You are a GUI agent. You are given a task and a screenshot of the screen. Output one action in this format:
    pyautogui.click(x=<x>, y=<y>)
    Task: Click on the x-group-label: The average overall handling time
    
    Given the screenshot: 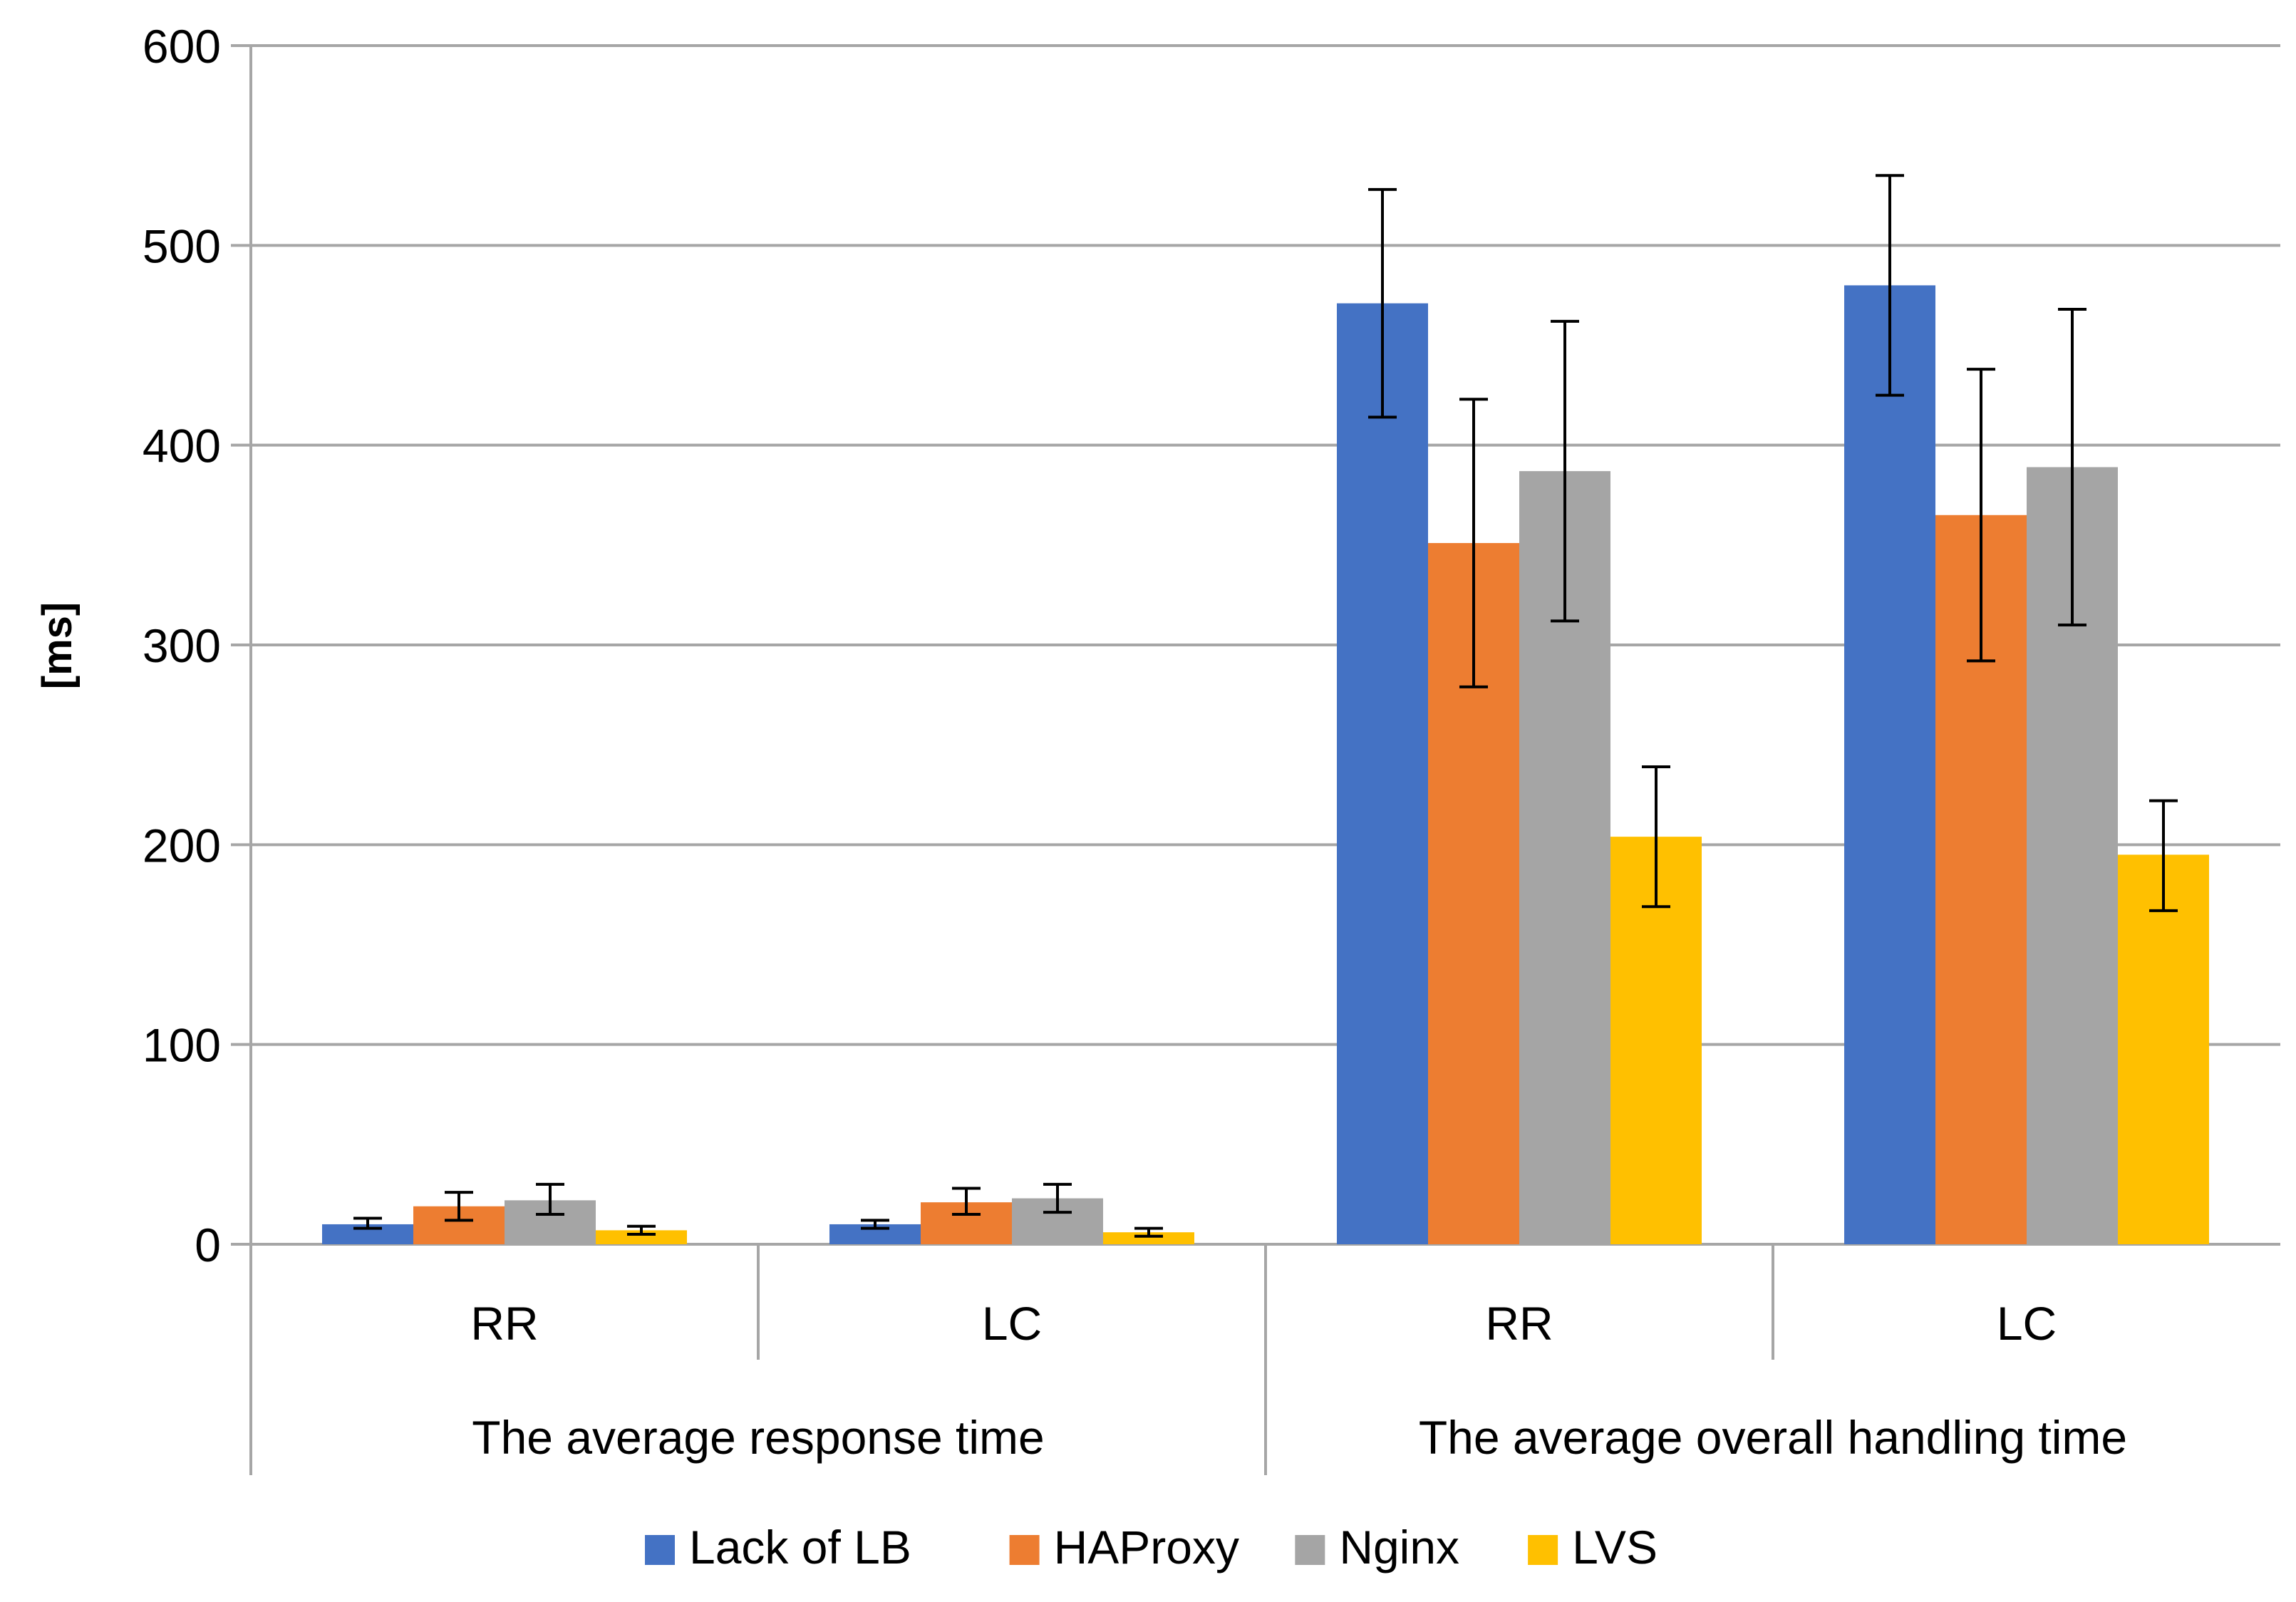 What is the action you would take?
    pyautogui.click(x=1773, y=1437)
    